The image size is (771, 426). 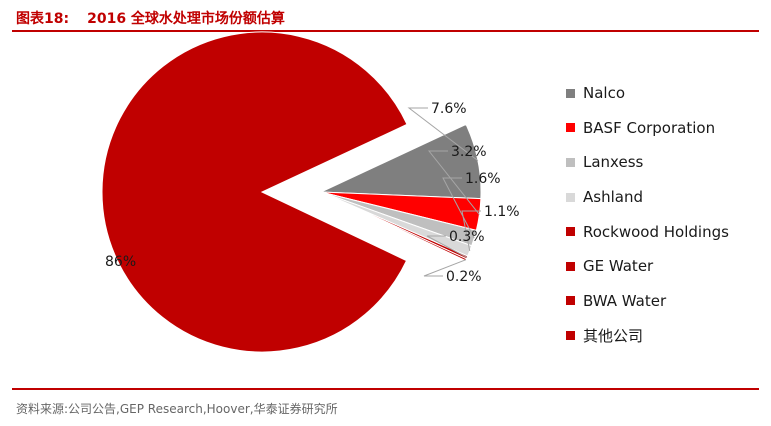 What do you see at coordinates (666, 162) in the screenshot?
I see `legend-item-lanxess: Lanxess` at bounding box center [666, 162].